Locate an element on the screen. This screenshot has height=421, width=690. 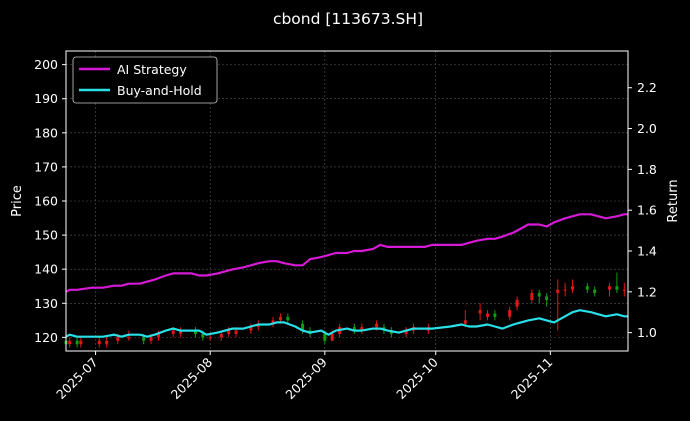
right-y-axis: 1.0 1.2 1.4 1.6 1.8 2.0 2.2 is located at coordinates (642, 210).